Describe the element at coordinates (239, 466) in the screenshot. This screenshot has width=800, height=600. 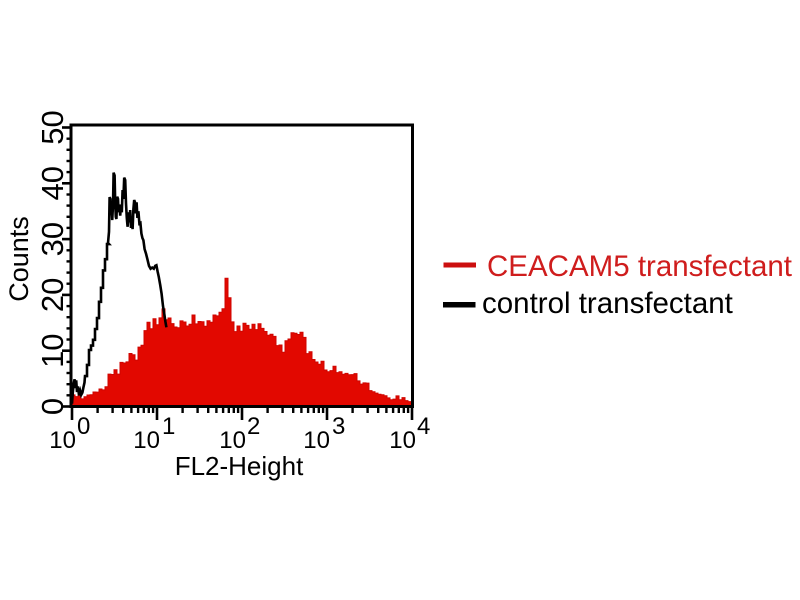
I see `svg-text: FL2-Height` at that location.